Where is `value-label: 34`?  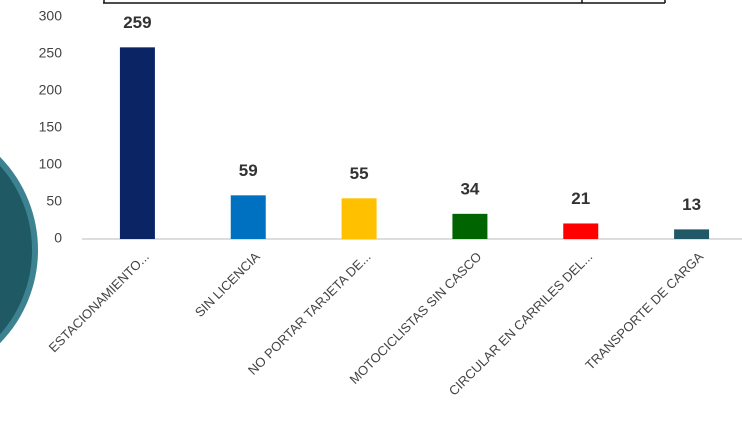
value-label: 34 is located at coordinates (469, 188).